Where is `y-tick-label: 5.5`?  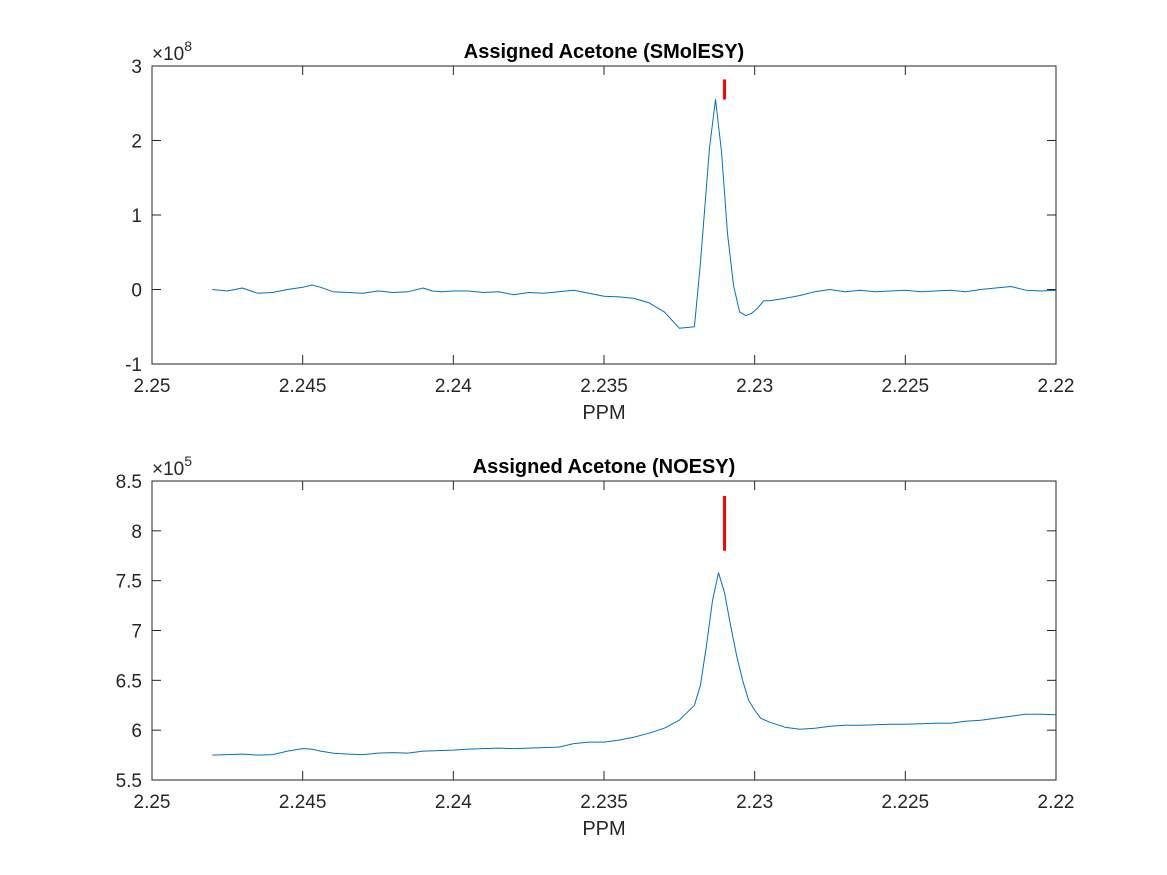
y-tick-label: 5.5 is located at coordinates (129, 781).